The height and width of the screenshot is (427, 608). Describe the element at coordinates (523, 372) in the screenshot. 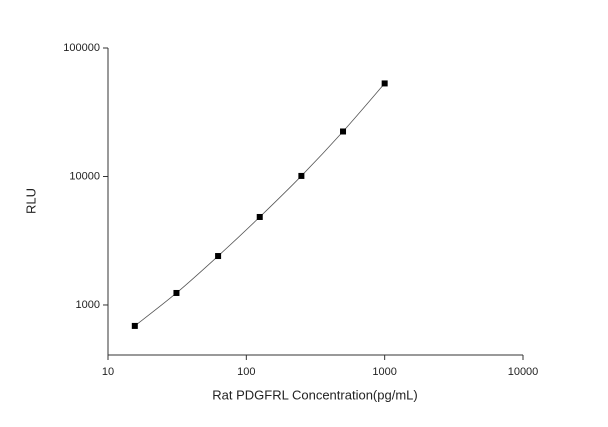

I see `x-tick-label: 10000` at that location.